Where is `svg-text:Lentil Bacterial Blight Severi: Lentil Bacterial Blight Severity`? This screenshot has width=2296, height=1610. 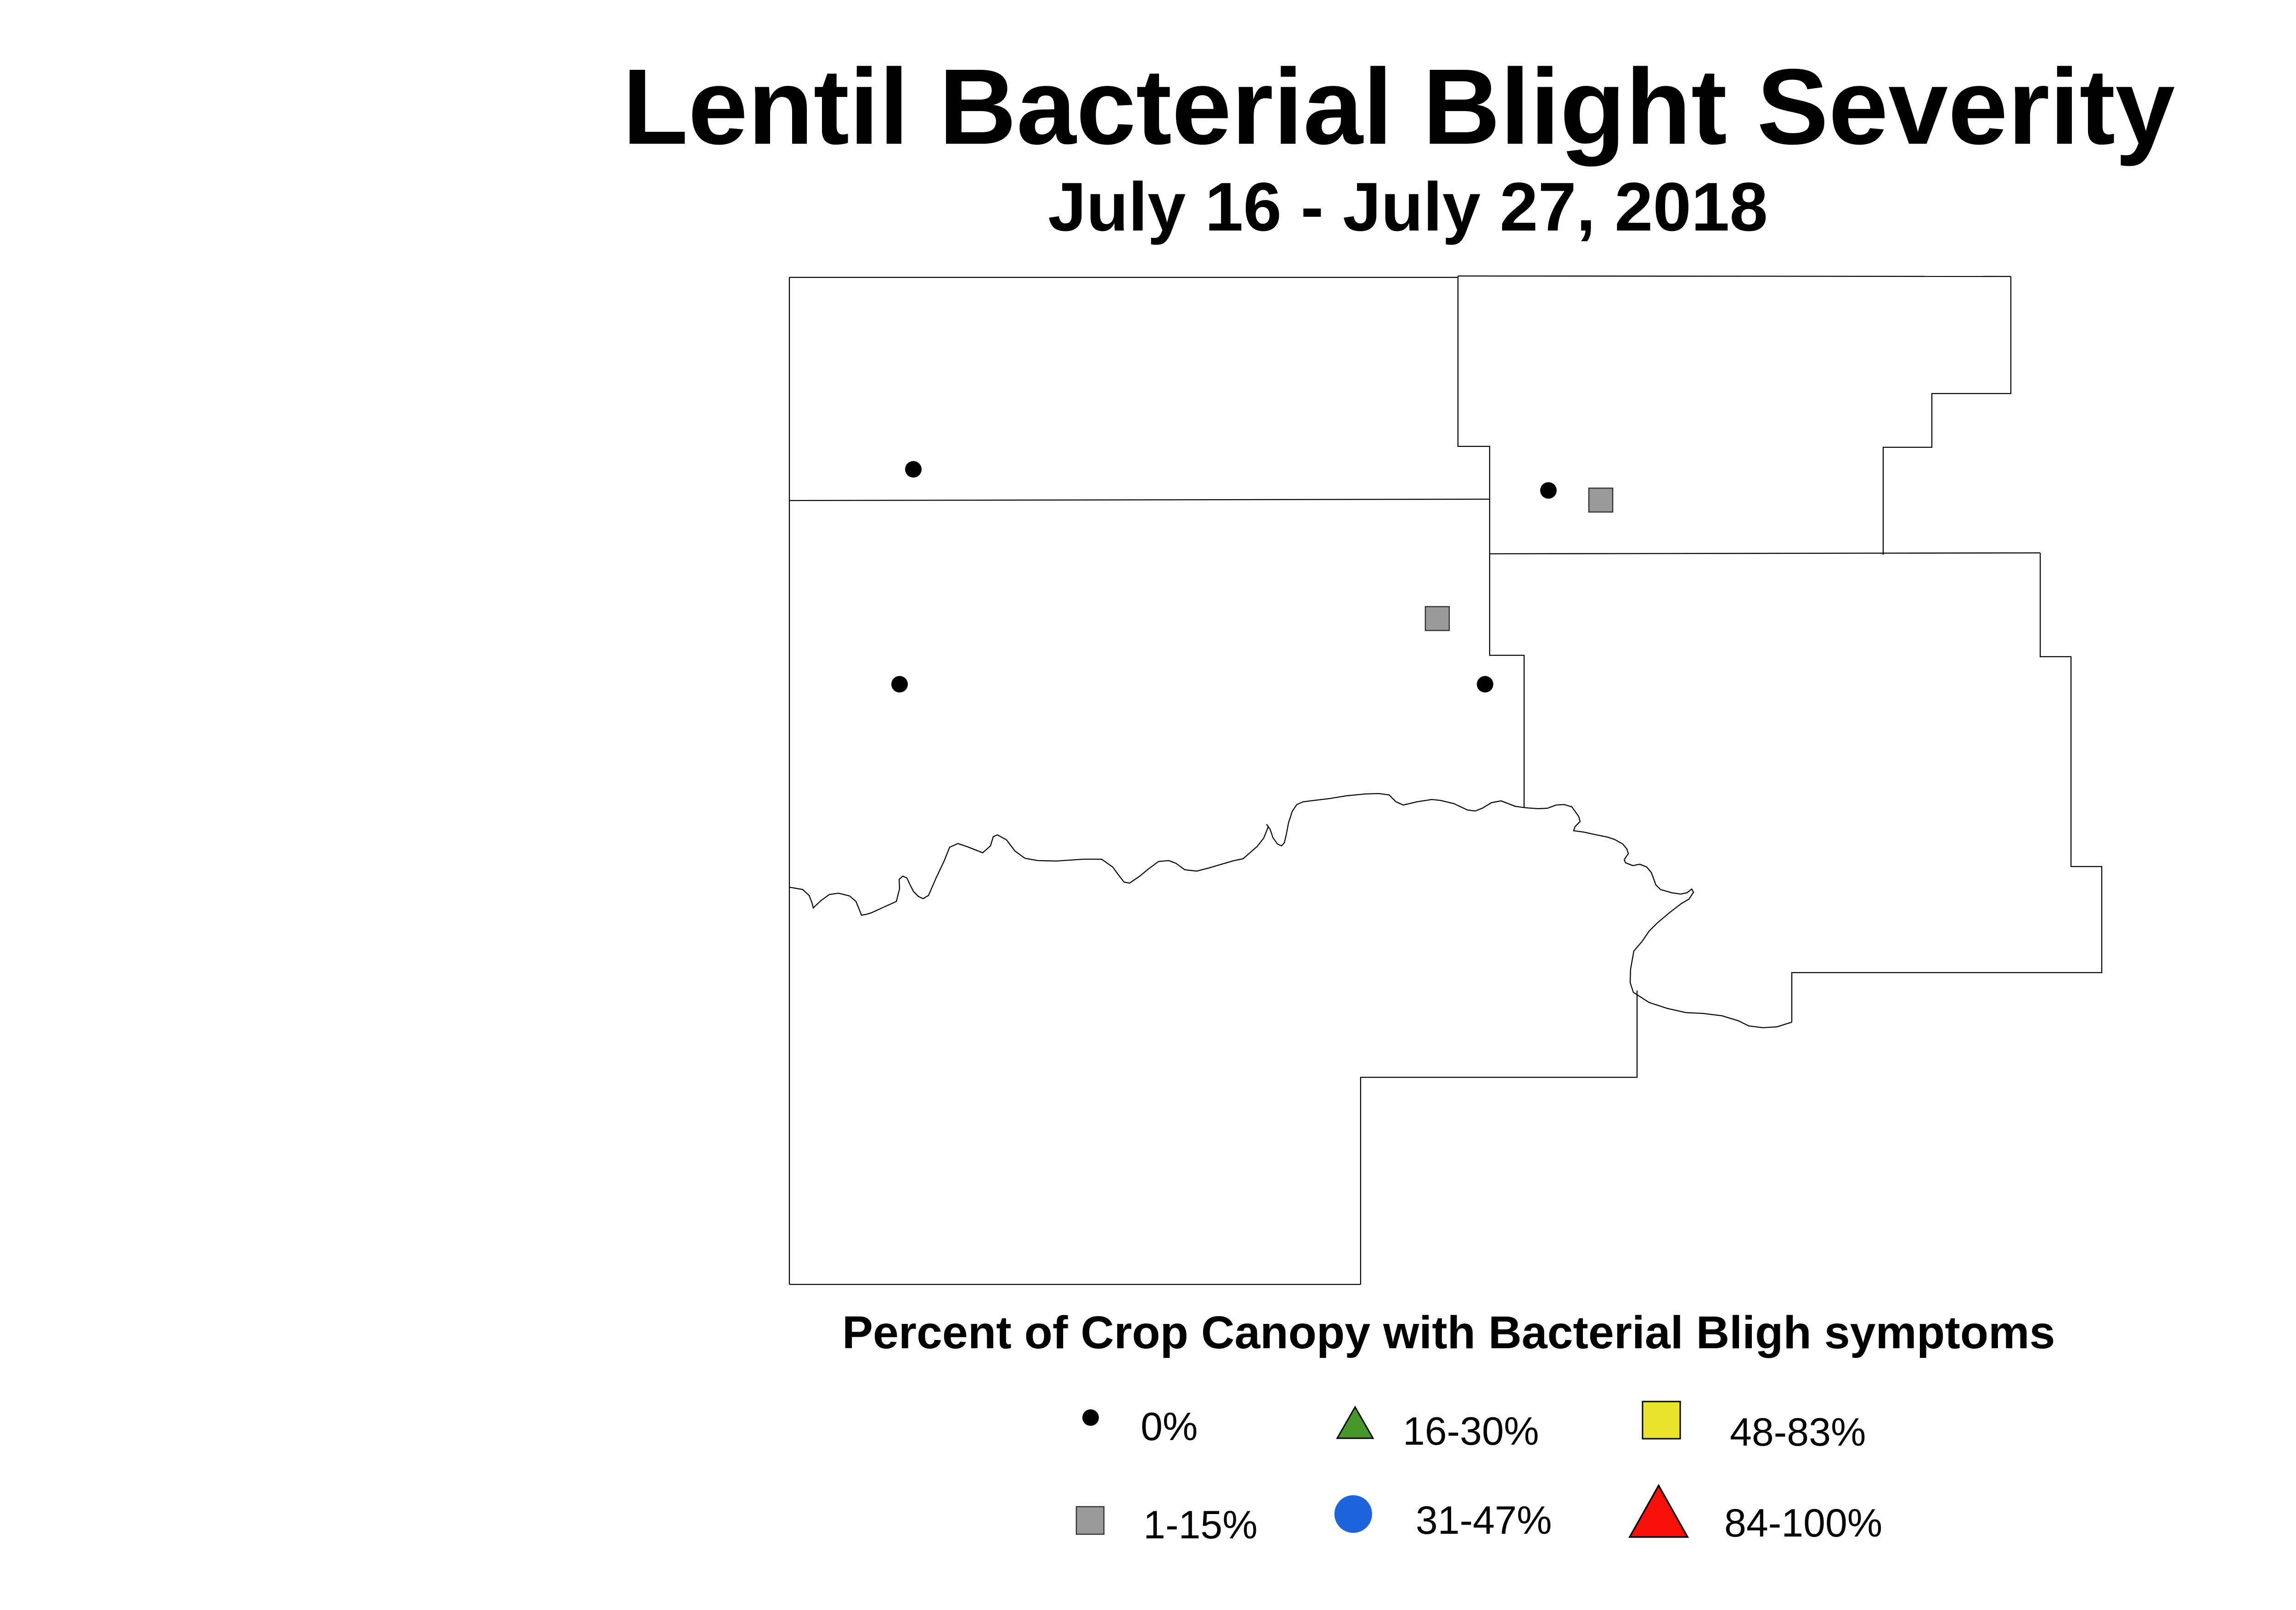 svg-text:Lentil Bacterial Blight Severi: Lentil Bacterial Blight Severity is located at coordinates (1398, 107).